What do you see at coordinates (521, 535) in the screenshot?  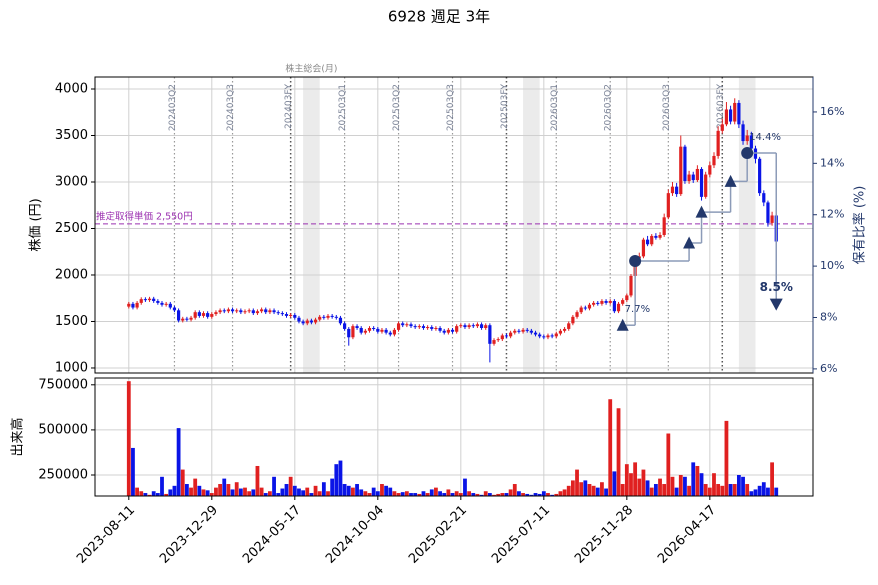 I see `x-tick-label: 2025-07-11` at bounding box center [521, 535].